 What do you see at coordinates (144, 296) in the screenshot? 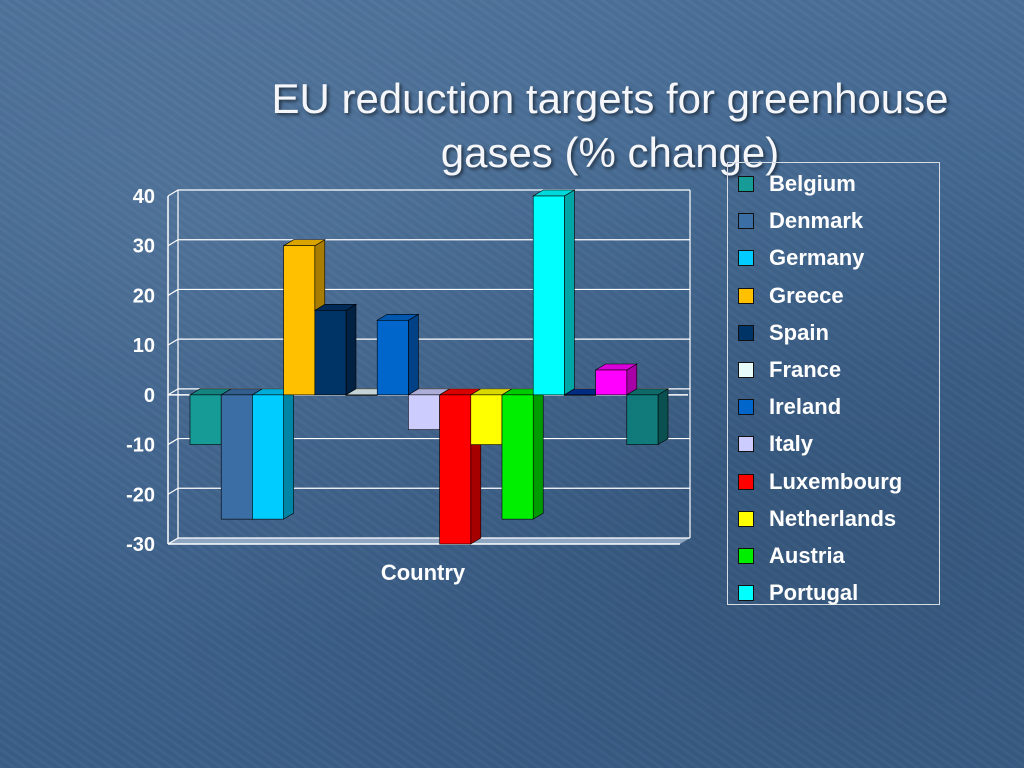
I see `y-tick-label: 20` at bounding box center [144, 296].